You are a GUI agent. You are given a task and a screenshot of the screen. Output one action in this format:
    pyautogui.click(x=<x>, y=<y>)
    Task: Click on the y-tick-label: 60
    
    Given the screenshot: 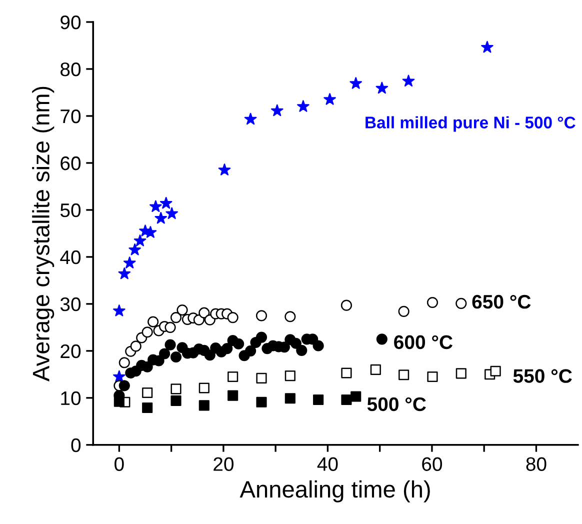 What is the action you would take?
    pyautogui.click(x=70, y=163)
    